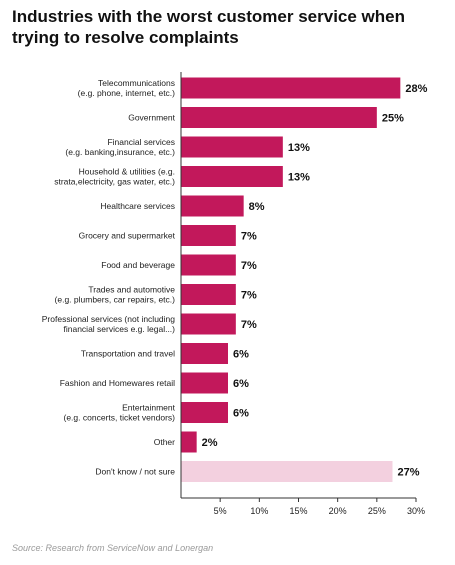  I want to click on x-tick-label: 20%, so click(338, 511).